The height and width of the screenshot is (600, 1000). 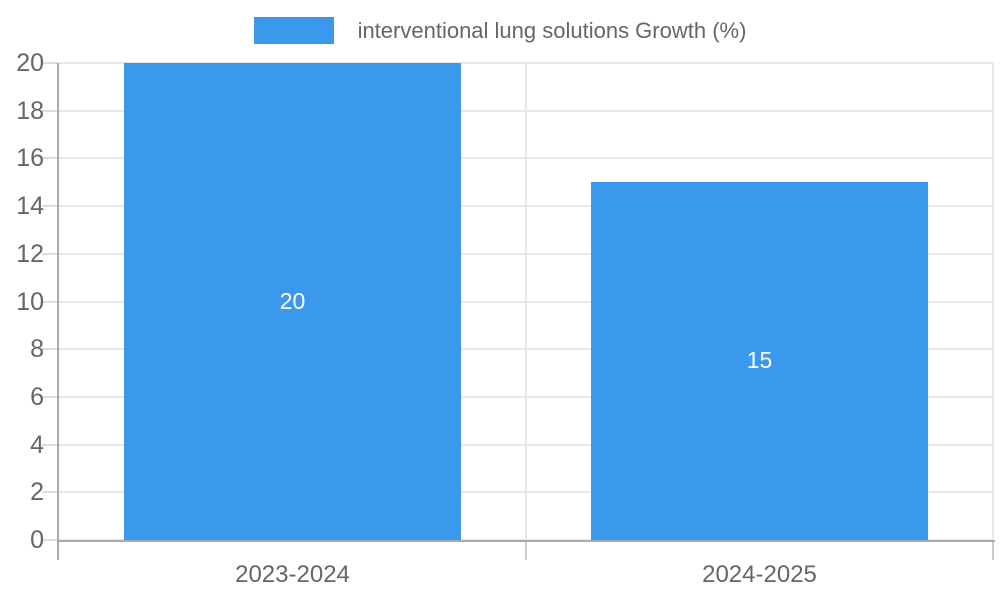 I want to click on y-axis-tick-label: 16, so click(x=30, y=158).